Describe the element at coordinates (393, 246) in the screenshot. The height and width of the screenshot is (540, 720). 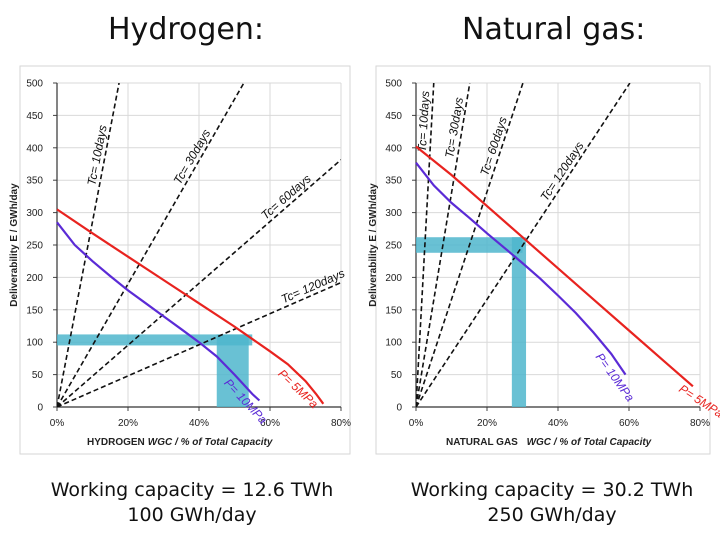
I see `natural-gas-ytick-label: 250` at that location.